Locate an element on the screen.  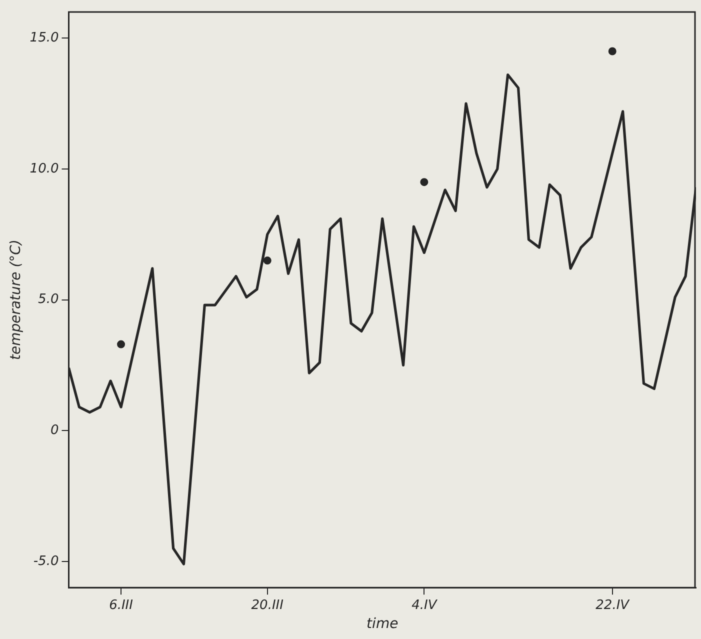
y-axis-title: temperature (°C) is located at coordinates (16, 300).